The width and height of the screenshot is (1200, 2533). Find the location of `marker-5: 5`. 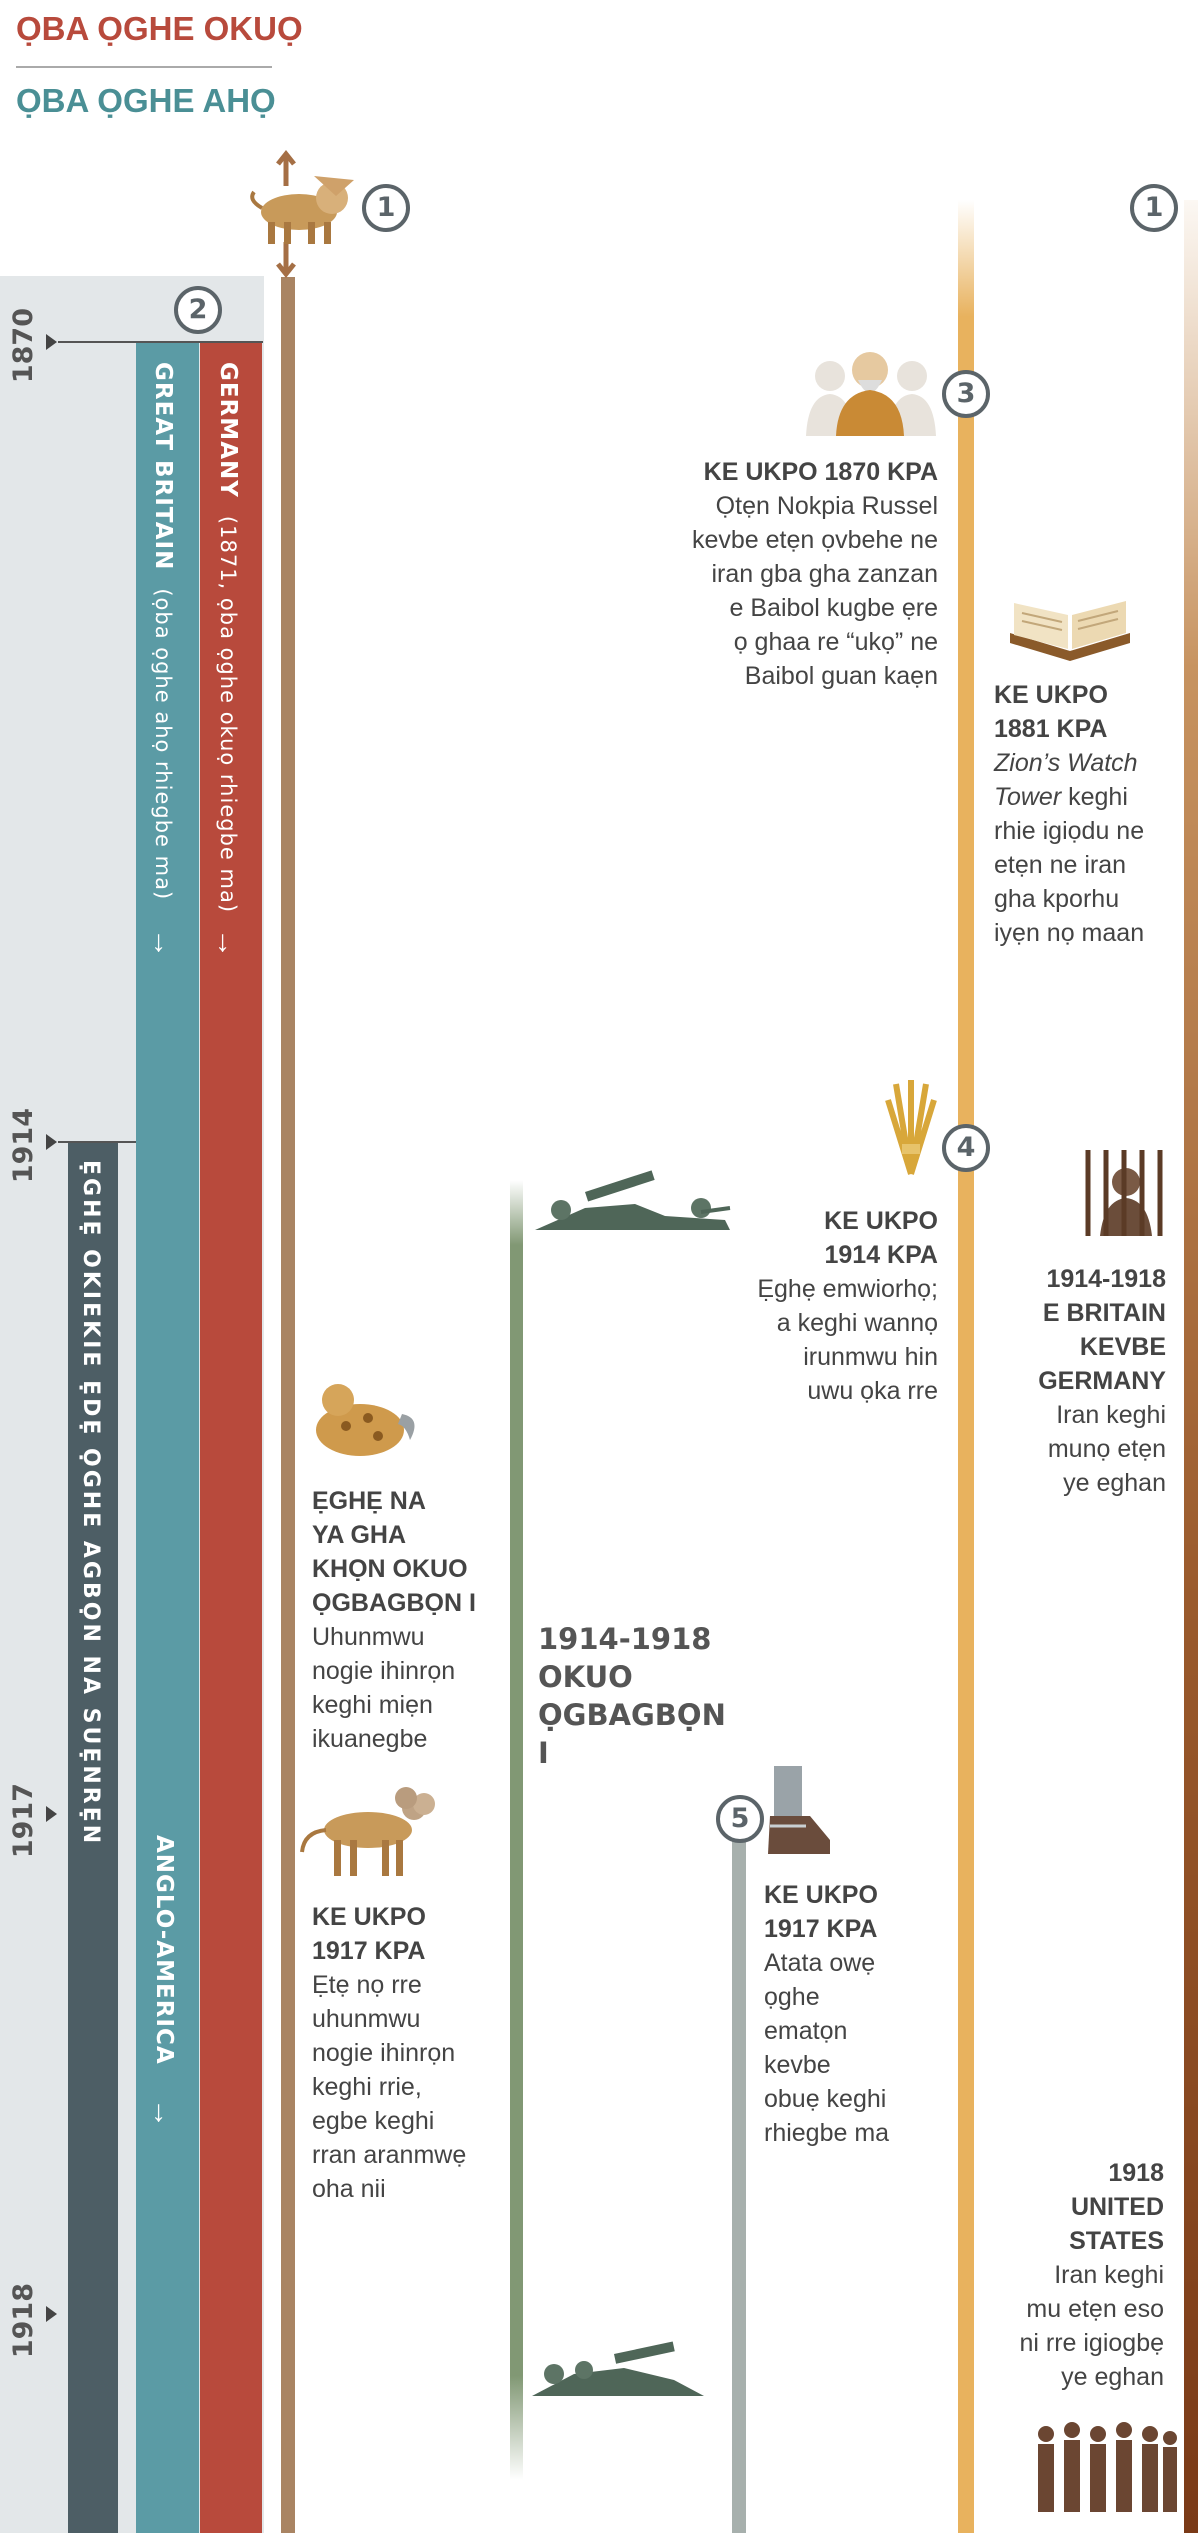

marker-5: 5 is located at coordinates (740, 1819).